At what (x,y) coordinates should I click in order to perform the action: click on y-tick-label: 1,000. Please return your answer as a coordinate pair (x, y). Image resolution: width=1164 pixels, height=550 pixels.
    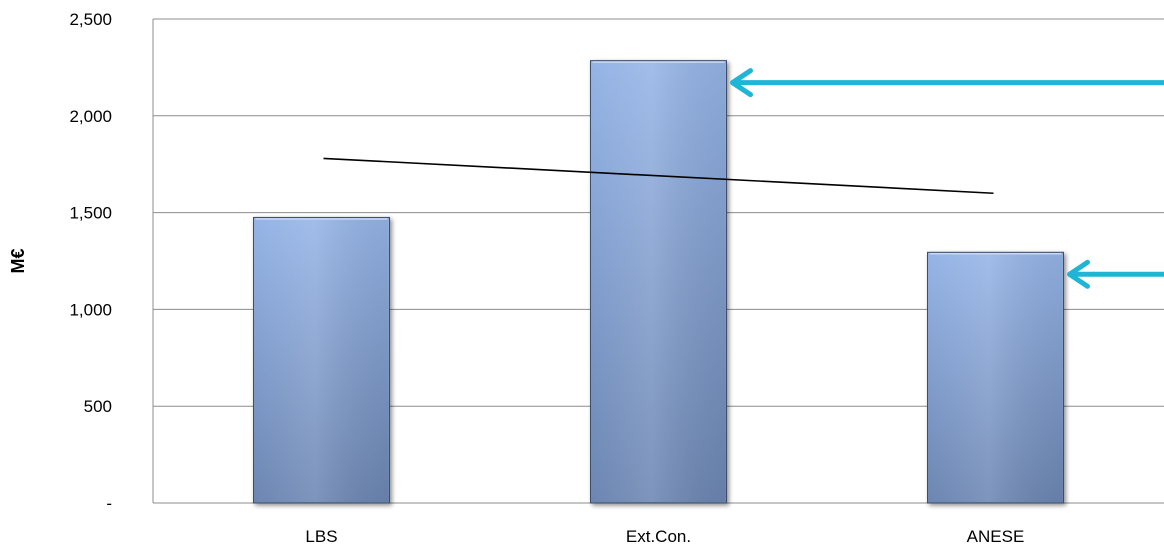
    Looking at the image, I should click on (90, 309).